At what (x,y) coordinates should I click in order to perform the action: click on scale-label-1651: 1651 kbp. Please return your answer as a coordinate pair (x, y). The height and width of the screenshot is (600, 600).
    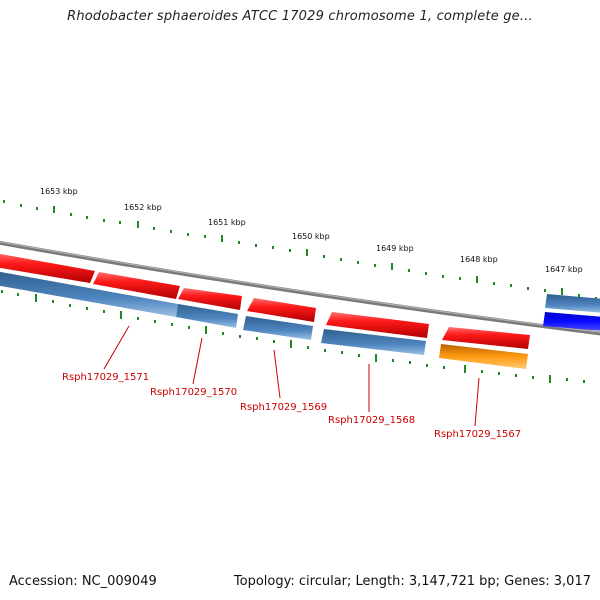
    Looking at the image, I should click on (227, 222).